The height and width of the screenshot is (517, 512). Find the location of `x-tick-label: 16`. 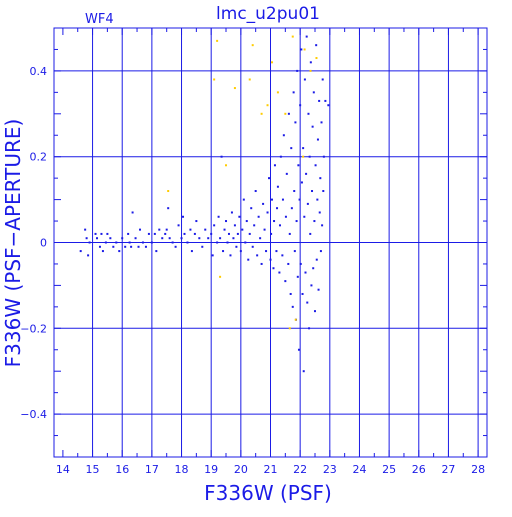

x-tick-label: 16 is located at coordinates (122, 469).